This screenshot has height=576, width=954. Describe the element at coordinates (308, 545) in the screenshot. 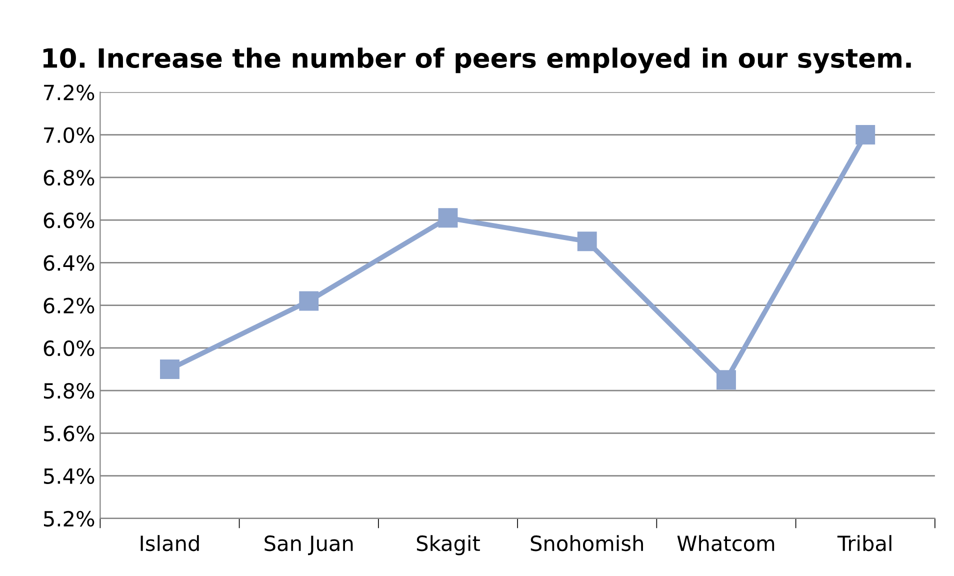

I see `x-tick-label: San Juan` at that location.